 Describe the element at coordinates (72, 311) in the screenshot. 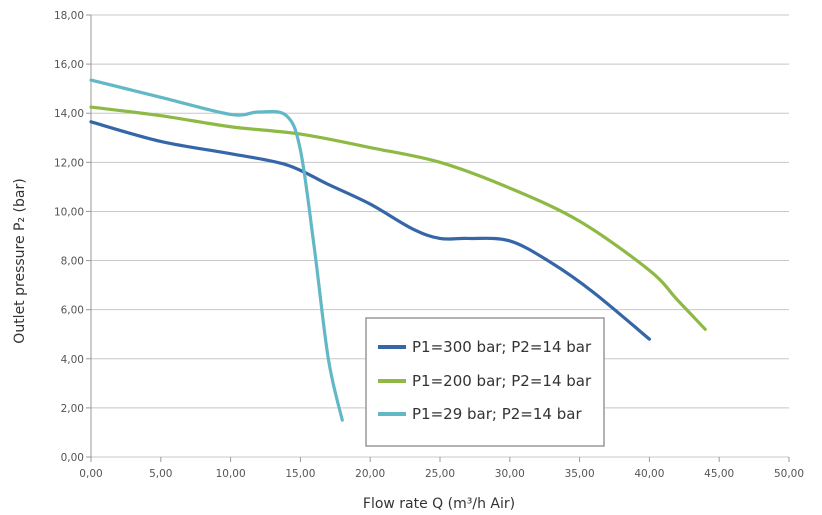

I see `y-tick-label: 6,00` at that location.